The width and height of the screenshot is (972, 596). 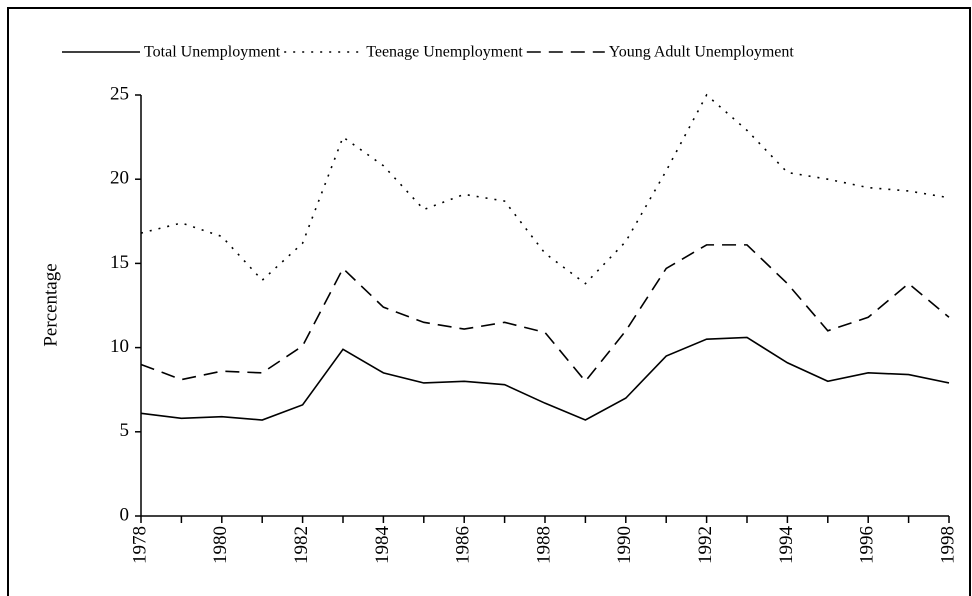 I want to click on y-tick-label: 25, so click(x=119, y=93).